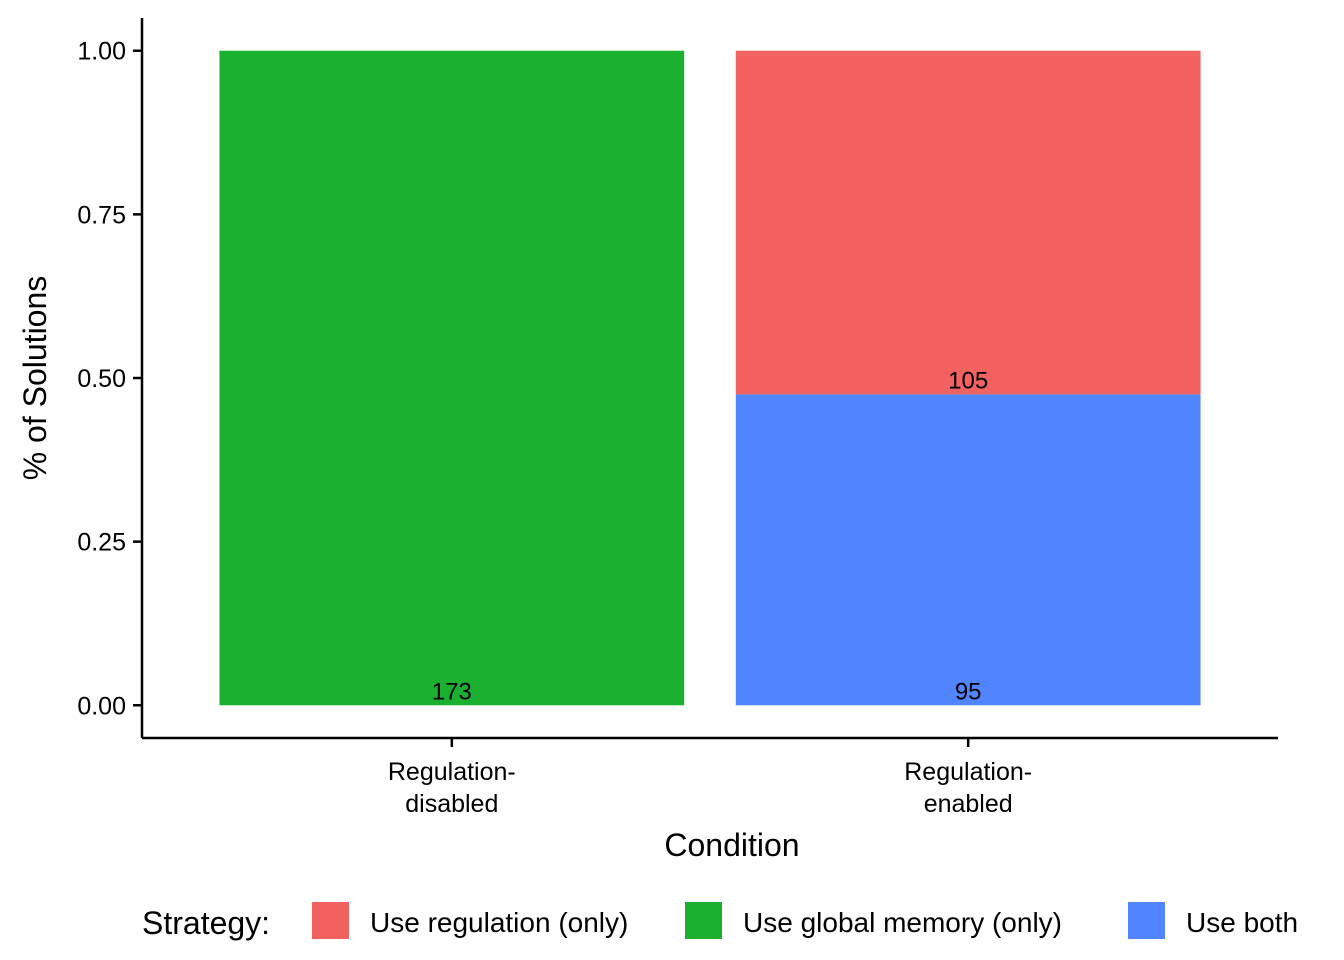 The height and width of the screenshot is (960, 1344). I want to click on data-label: 95, so click(968, 691).